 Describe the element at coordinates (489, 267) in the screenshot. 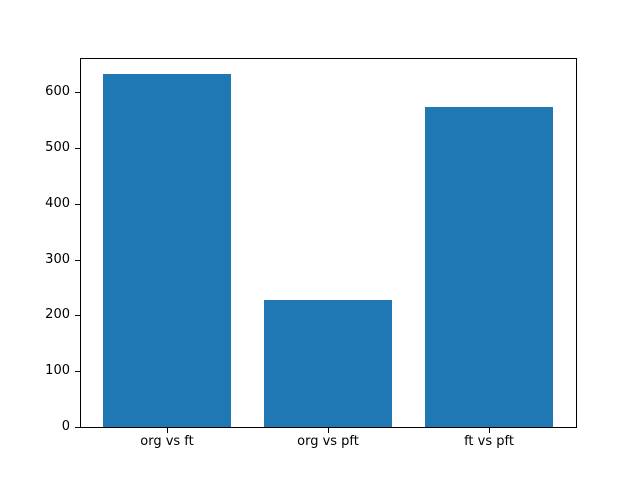

I see `bar-ft-vs-pft` at that location.